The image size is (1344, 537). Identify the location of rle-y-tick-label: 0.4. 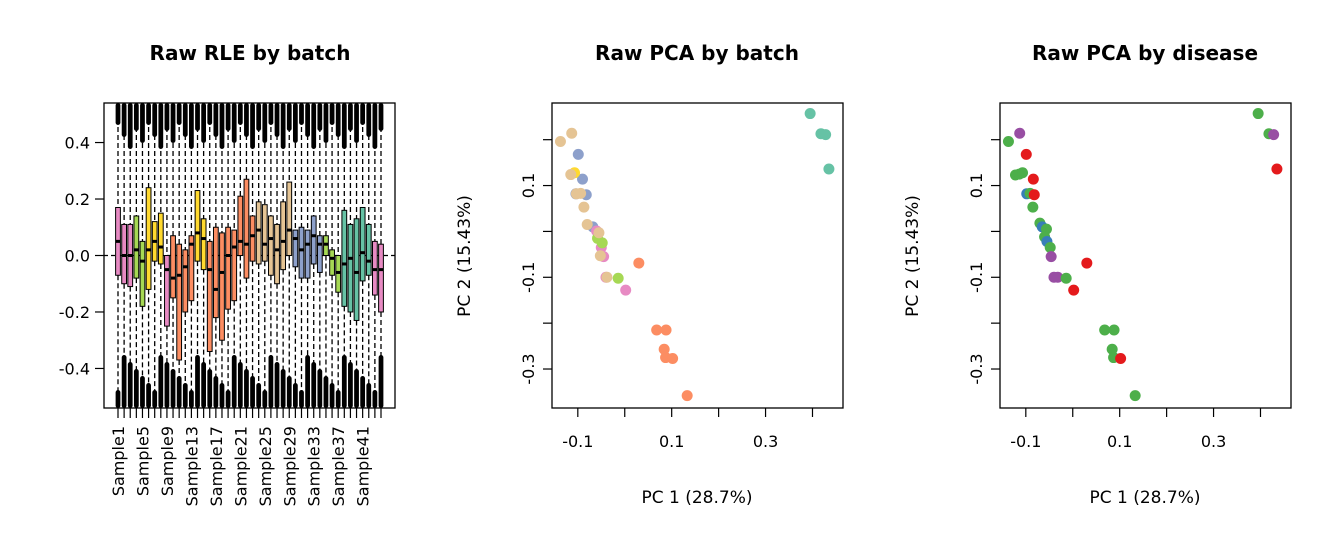
(77, 143).